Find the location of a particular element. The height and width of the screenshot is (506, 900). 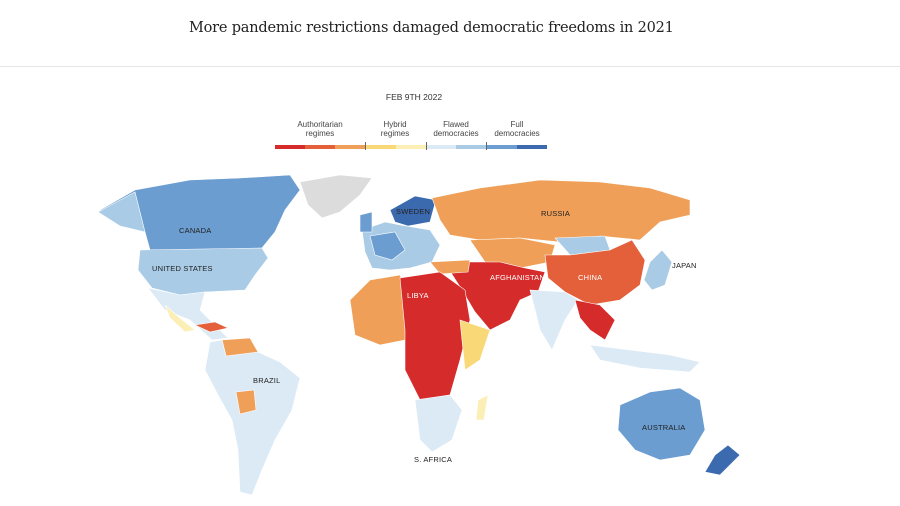

label-sweden: SWEDEN is located at coordinates (413, 211).